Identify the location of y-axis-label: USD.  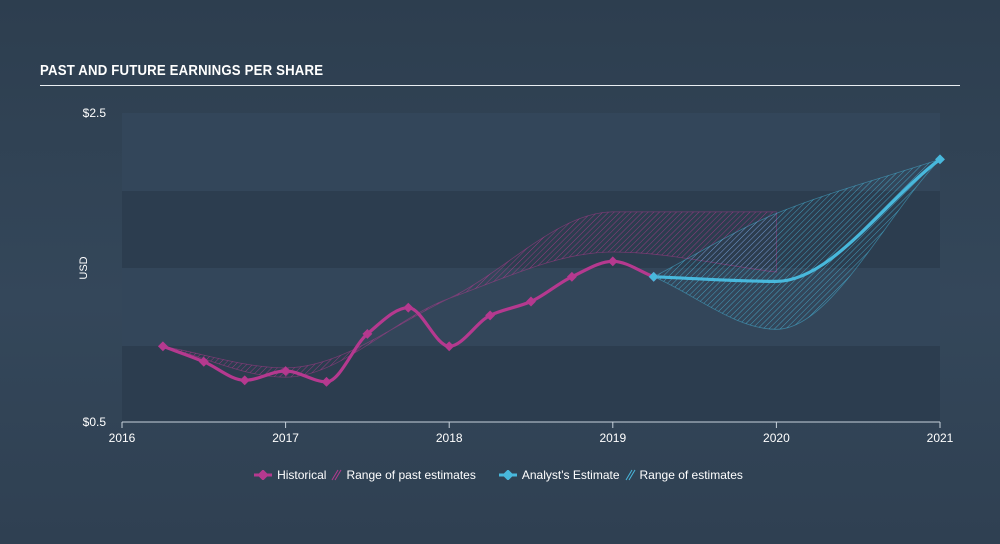
(84, 267).